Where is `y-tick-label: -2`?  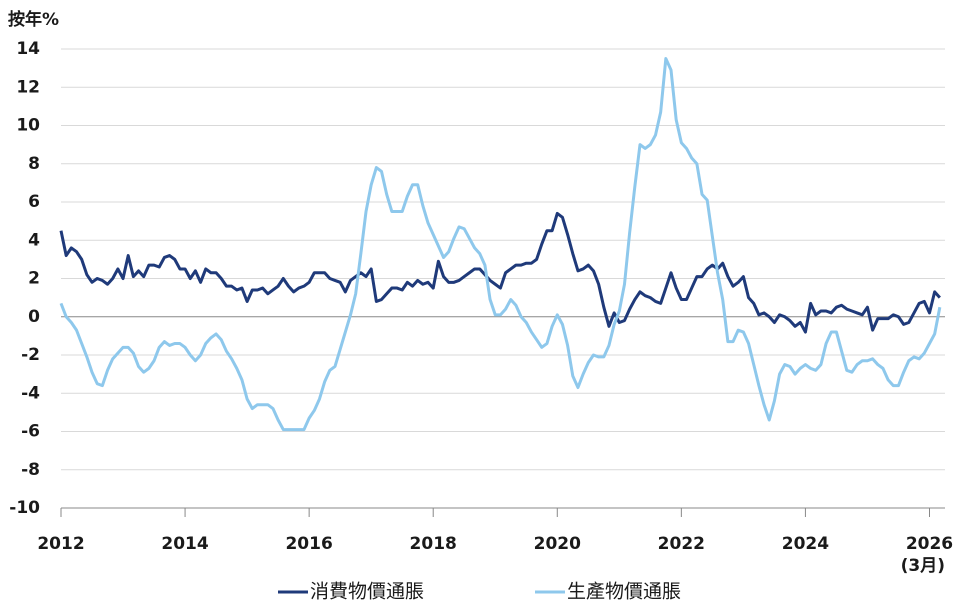
y-tick-label: -2 is located at coordinates (30, 355).